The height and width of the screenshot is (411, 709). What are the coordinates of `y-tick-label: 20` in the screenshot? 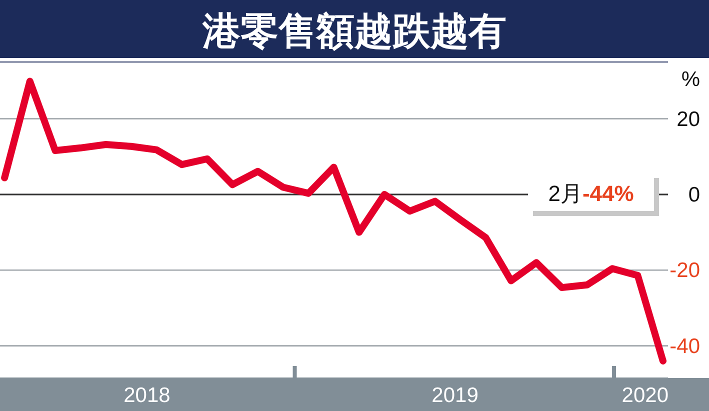 It's located at (688, 119).